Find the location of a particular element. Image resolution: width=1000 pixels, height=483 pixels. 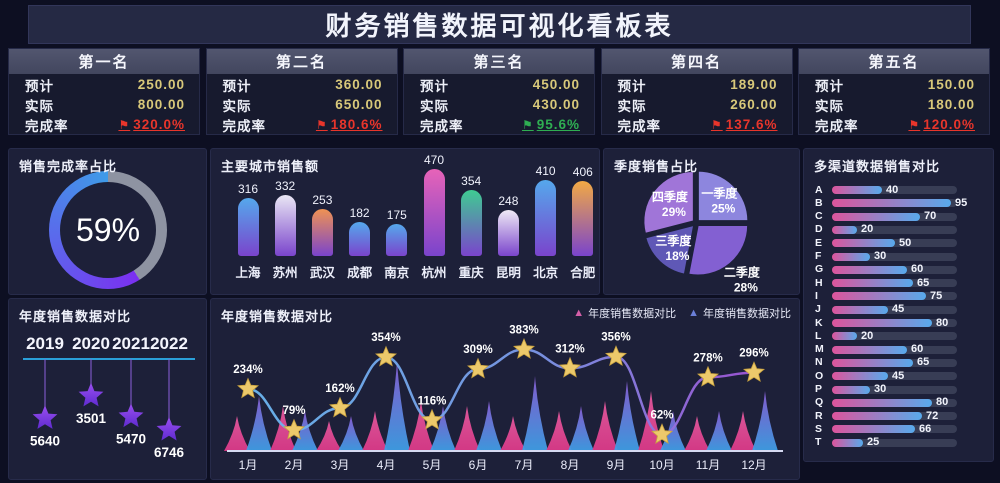

kpi-card-5: 第五名 预计 150.00 实际 180.00 完成率 ⚑ 120.0% is located at coordinates (894, 91).